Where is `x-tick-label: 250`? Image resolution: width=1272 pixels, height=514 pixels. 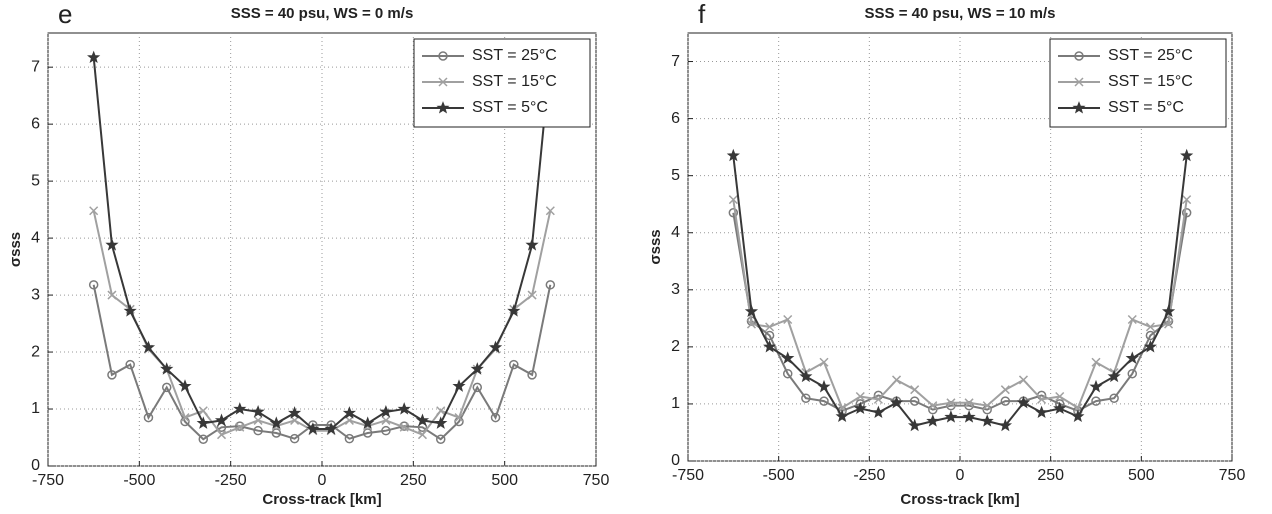 x-tick-label: 250 is located at coordinates (413, 480).